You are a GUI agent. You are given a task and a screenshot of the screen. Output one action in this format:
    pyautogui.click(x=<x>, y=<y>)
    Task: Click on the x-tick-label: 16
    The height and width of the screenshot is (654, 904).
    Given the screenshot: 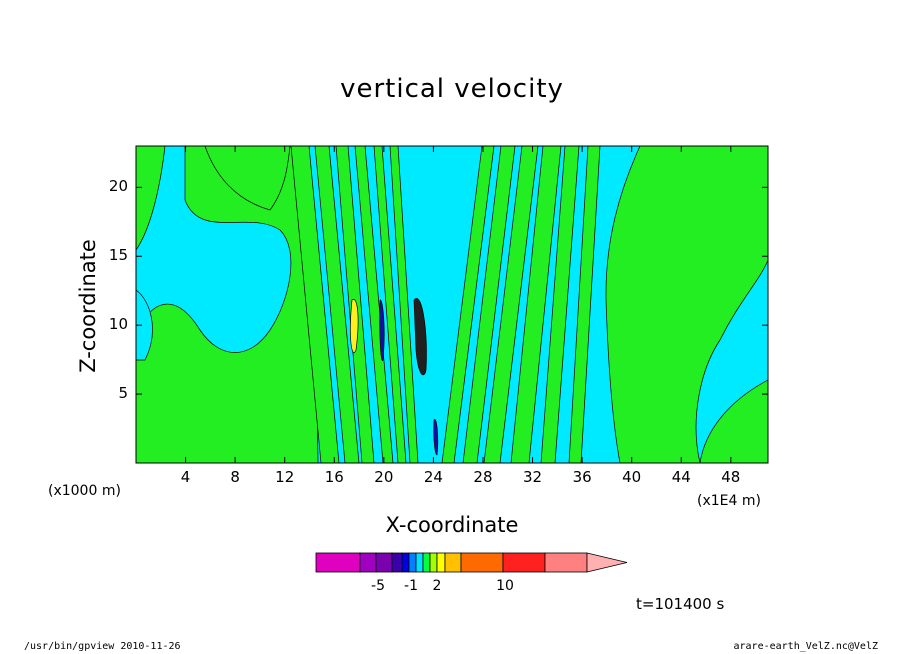 What is the action you would take?
    pyautogui.click(x=334, y=477)
    